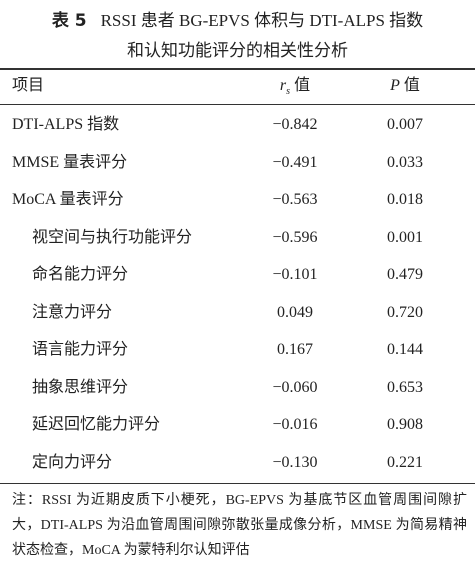 Image resolution: width=475 pixels, height=569 pixels. Describe the element at coordinates (237, 388) in the screenshot. I see `table-row: 抽象思维评分 −0.060 0.653` at that location.